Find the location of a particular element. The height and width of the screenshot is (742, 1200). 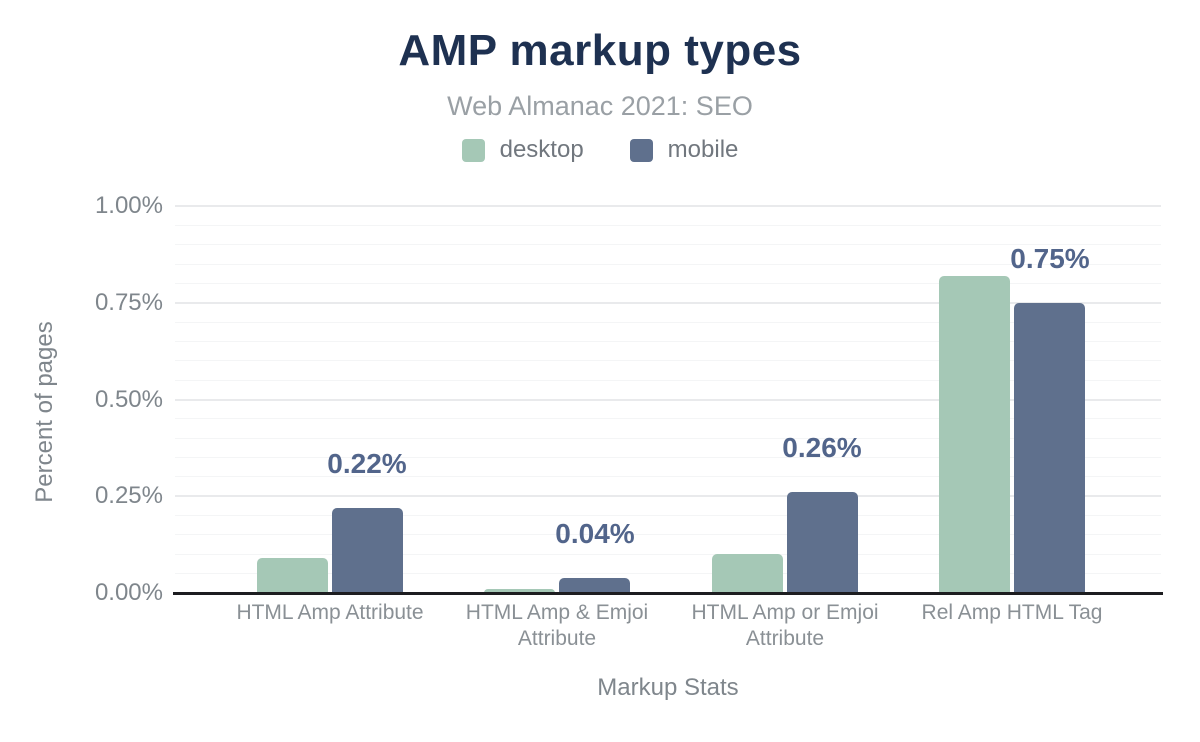

legend-label-mobile: mobile is located at coordinates (703, 149).